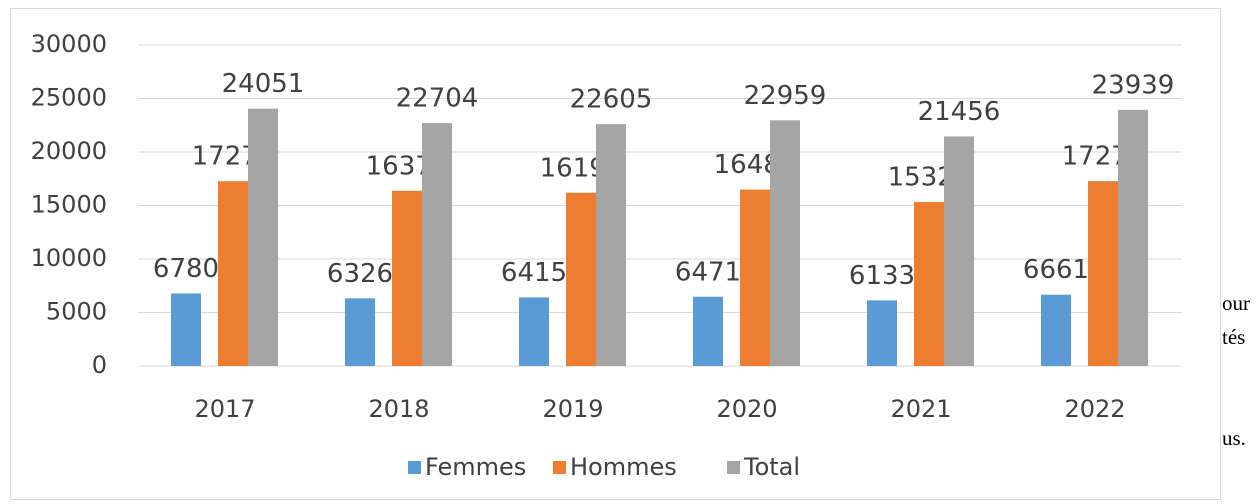  What do you see at coordinates (708, 272) in the screenshot?
I see `data-label: 6471` at bounding box center [708, 272].